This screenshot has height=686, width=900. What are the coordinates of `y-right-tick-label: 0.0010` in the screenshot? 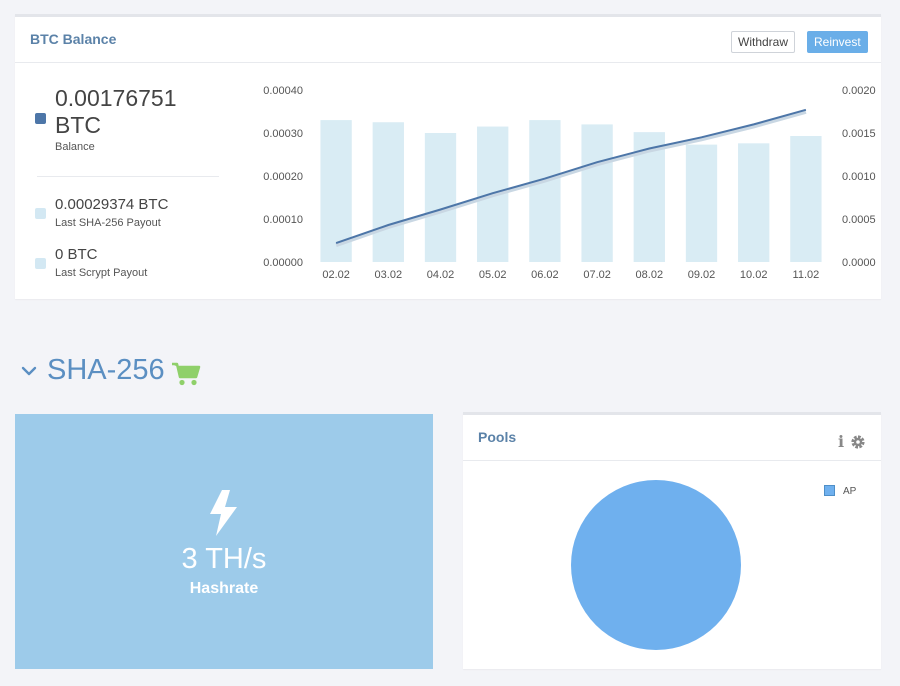 It's located at (859, 177).